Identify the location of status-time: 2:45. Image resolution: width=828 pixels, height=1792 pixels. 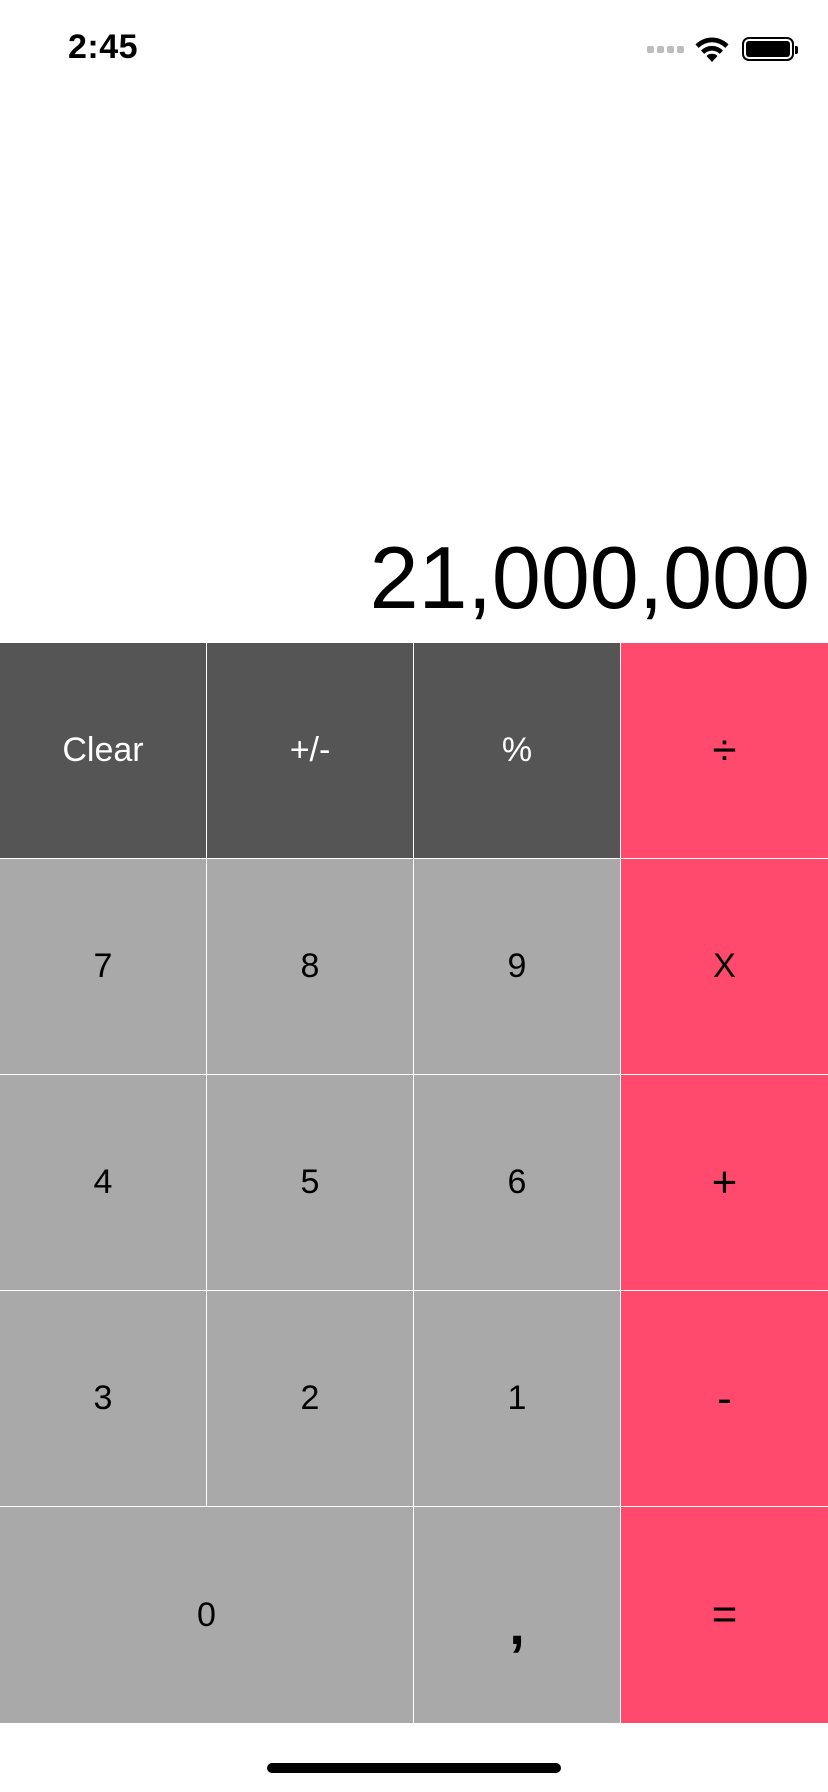
(103, 47).